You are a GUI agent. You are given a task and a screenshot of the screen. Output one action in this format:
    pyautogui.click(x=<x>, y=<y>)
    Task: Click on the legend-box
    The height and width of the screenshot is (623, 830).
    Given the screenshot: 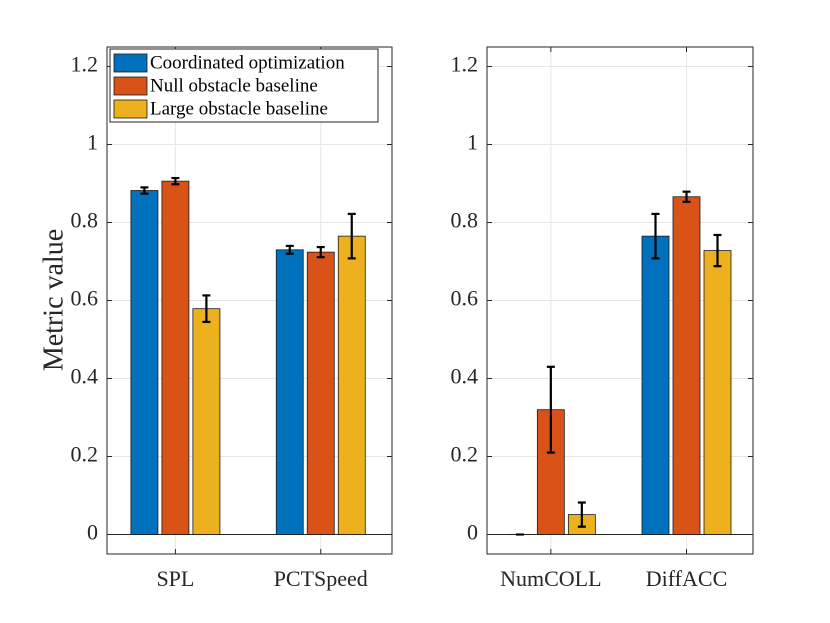 What is the action you would take?
    pyautogui.click(x=244, y=85)
    